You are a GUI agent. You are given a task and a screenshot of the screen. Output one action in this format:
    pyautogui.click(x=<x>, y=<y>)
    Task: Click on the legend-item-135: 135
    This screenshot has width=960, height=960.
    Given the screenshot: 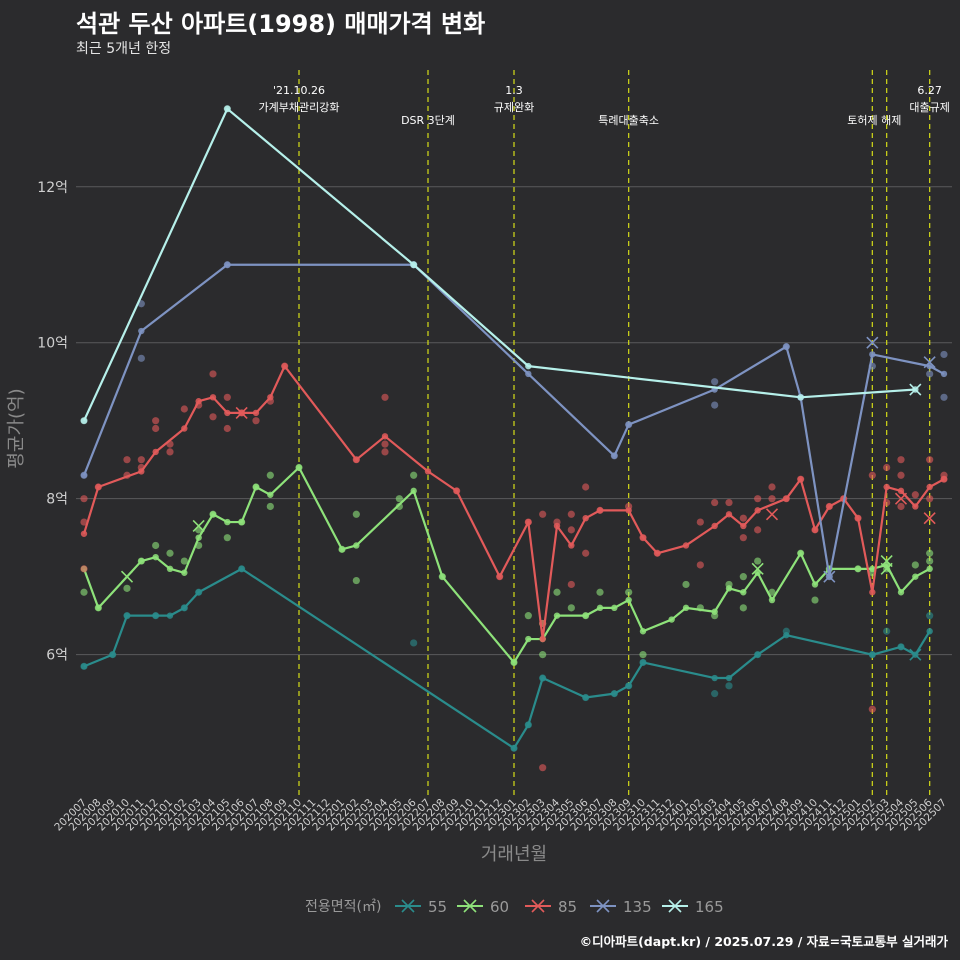 What is the action you would take?
    pyautogui.click(x=621, y=907)
    